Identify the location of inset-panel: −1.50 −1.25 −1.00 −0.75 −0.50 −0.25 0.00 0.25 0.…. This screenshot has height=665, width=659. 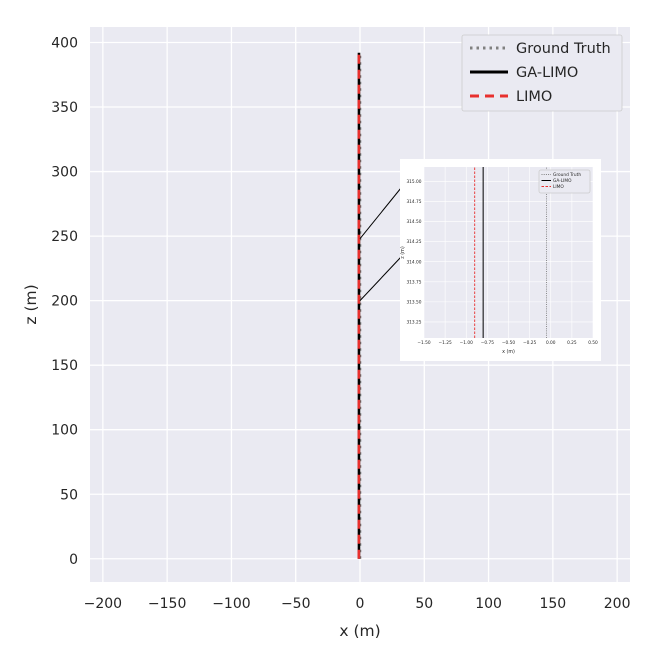
(499, 261).